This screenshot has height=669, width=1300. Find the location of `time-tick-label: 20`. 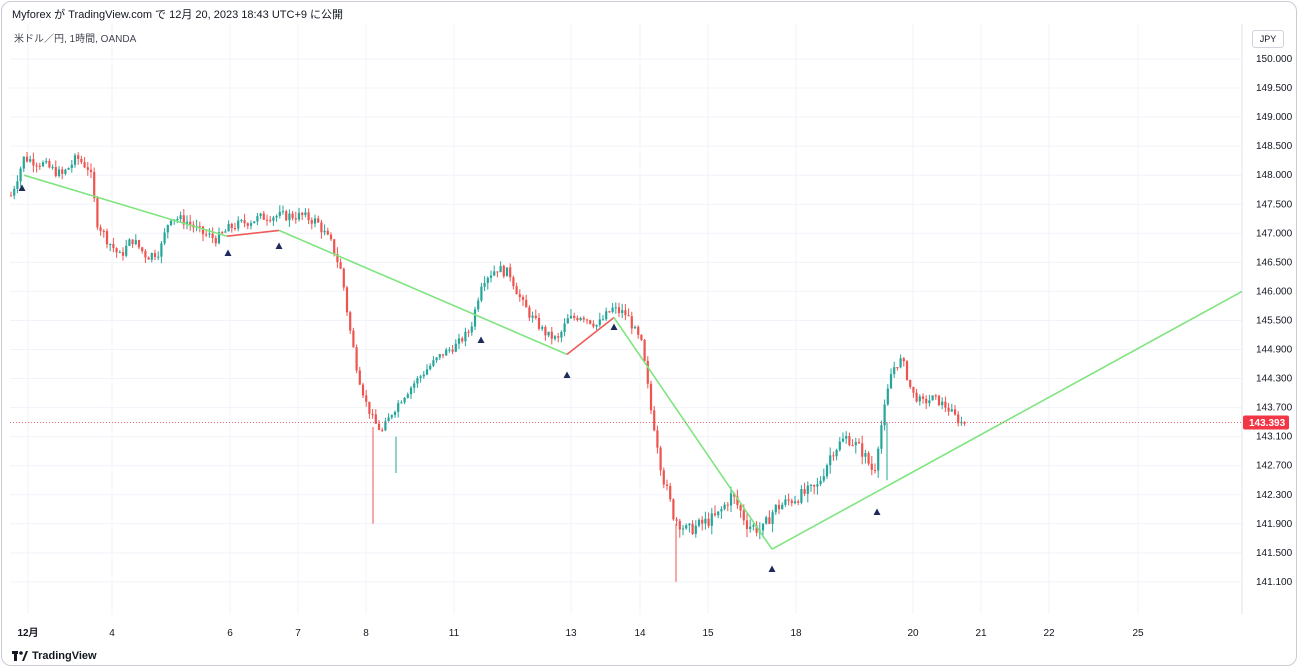

time-tick-label: 20 is located at coordinates (913, 633).